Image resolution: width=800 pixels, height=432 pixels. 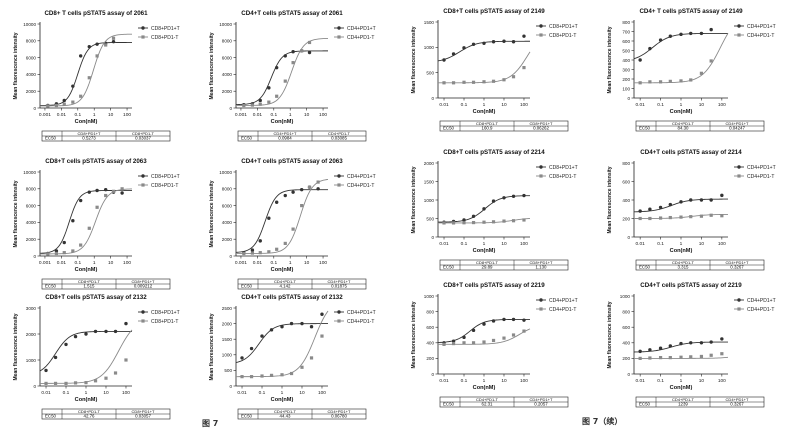 What do you see at coordinates (282, 71) in the screenshot?
I see `fit-curve` at bounding box center [282, 71].